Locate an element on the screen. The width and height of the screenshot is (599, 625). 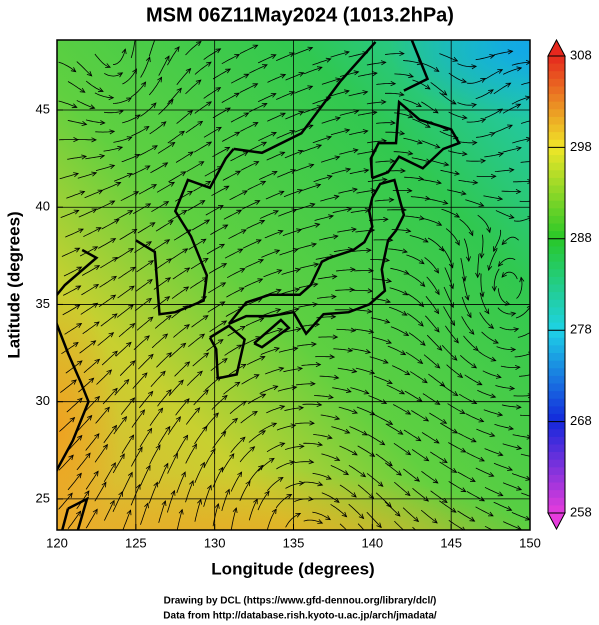
x-tick-label: 125 is located at coordinates (136, 542).